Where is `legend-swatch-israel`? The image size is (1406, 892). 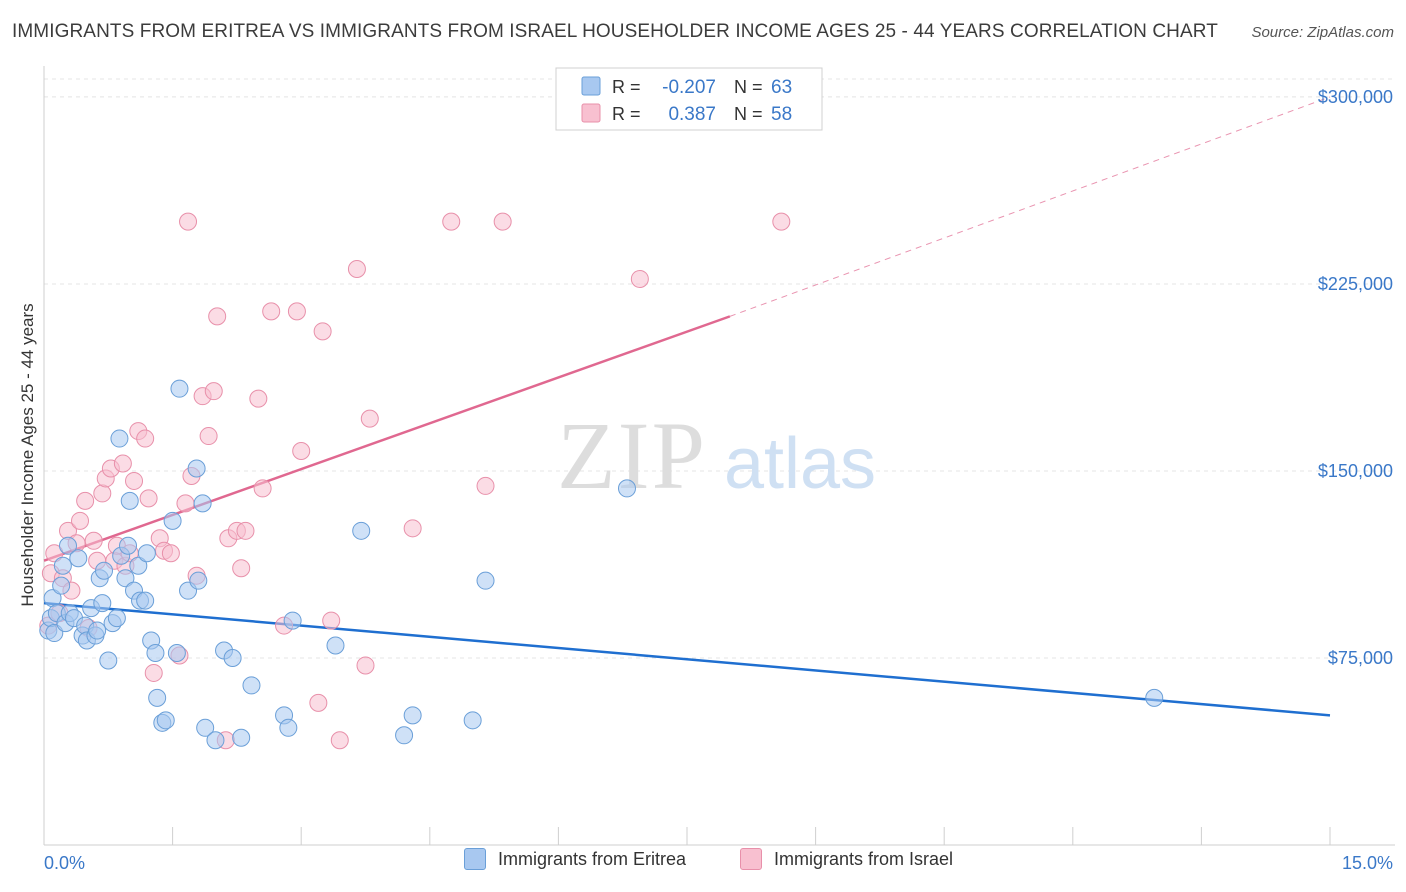
legend-swatch-israel is located at coordinates (591, 113).